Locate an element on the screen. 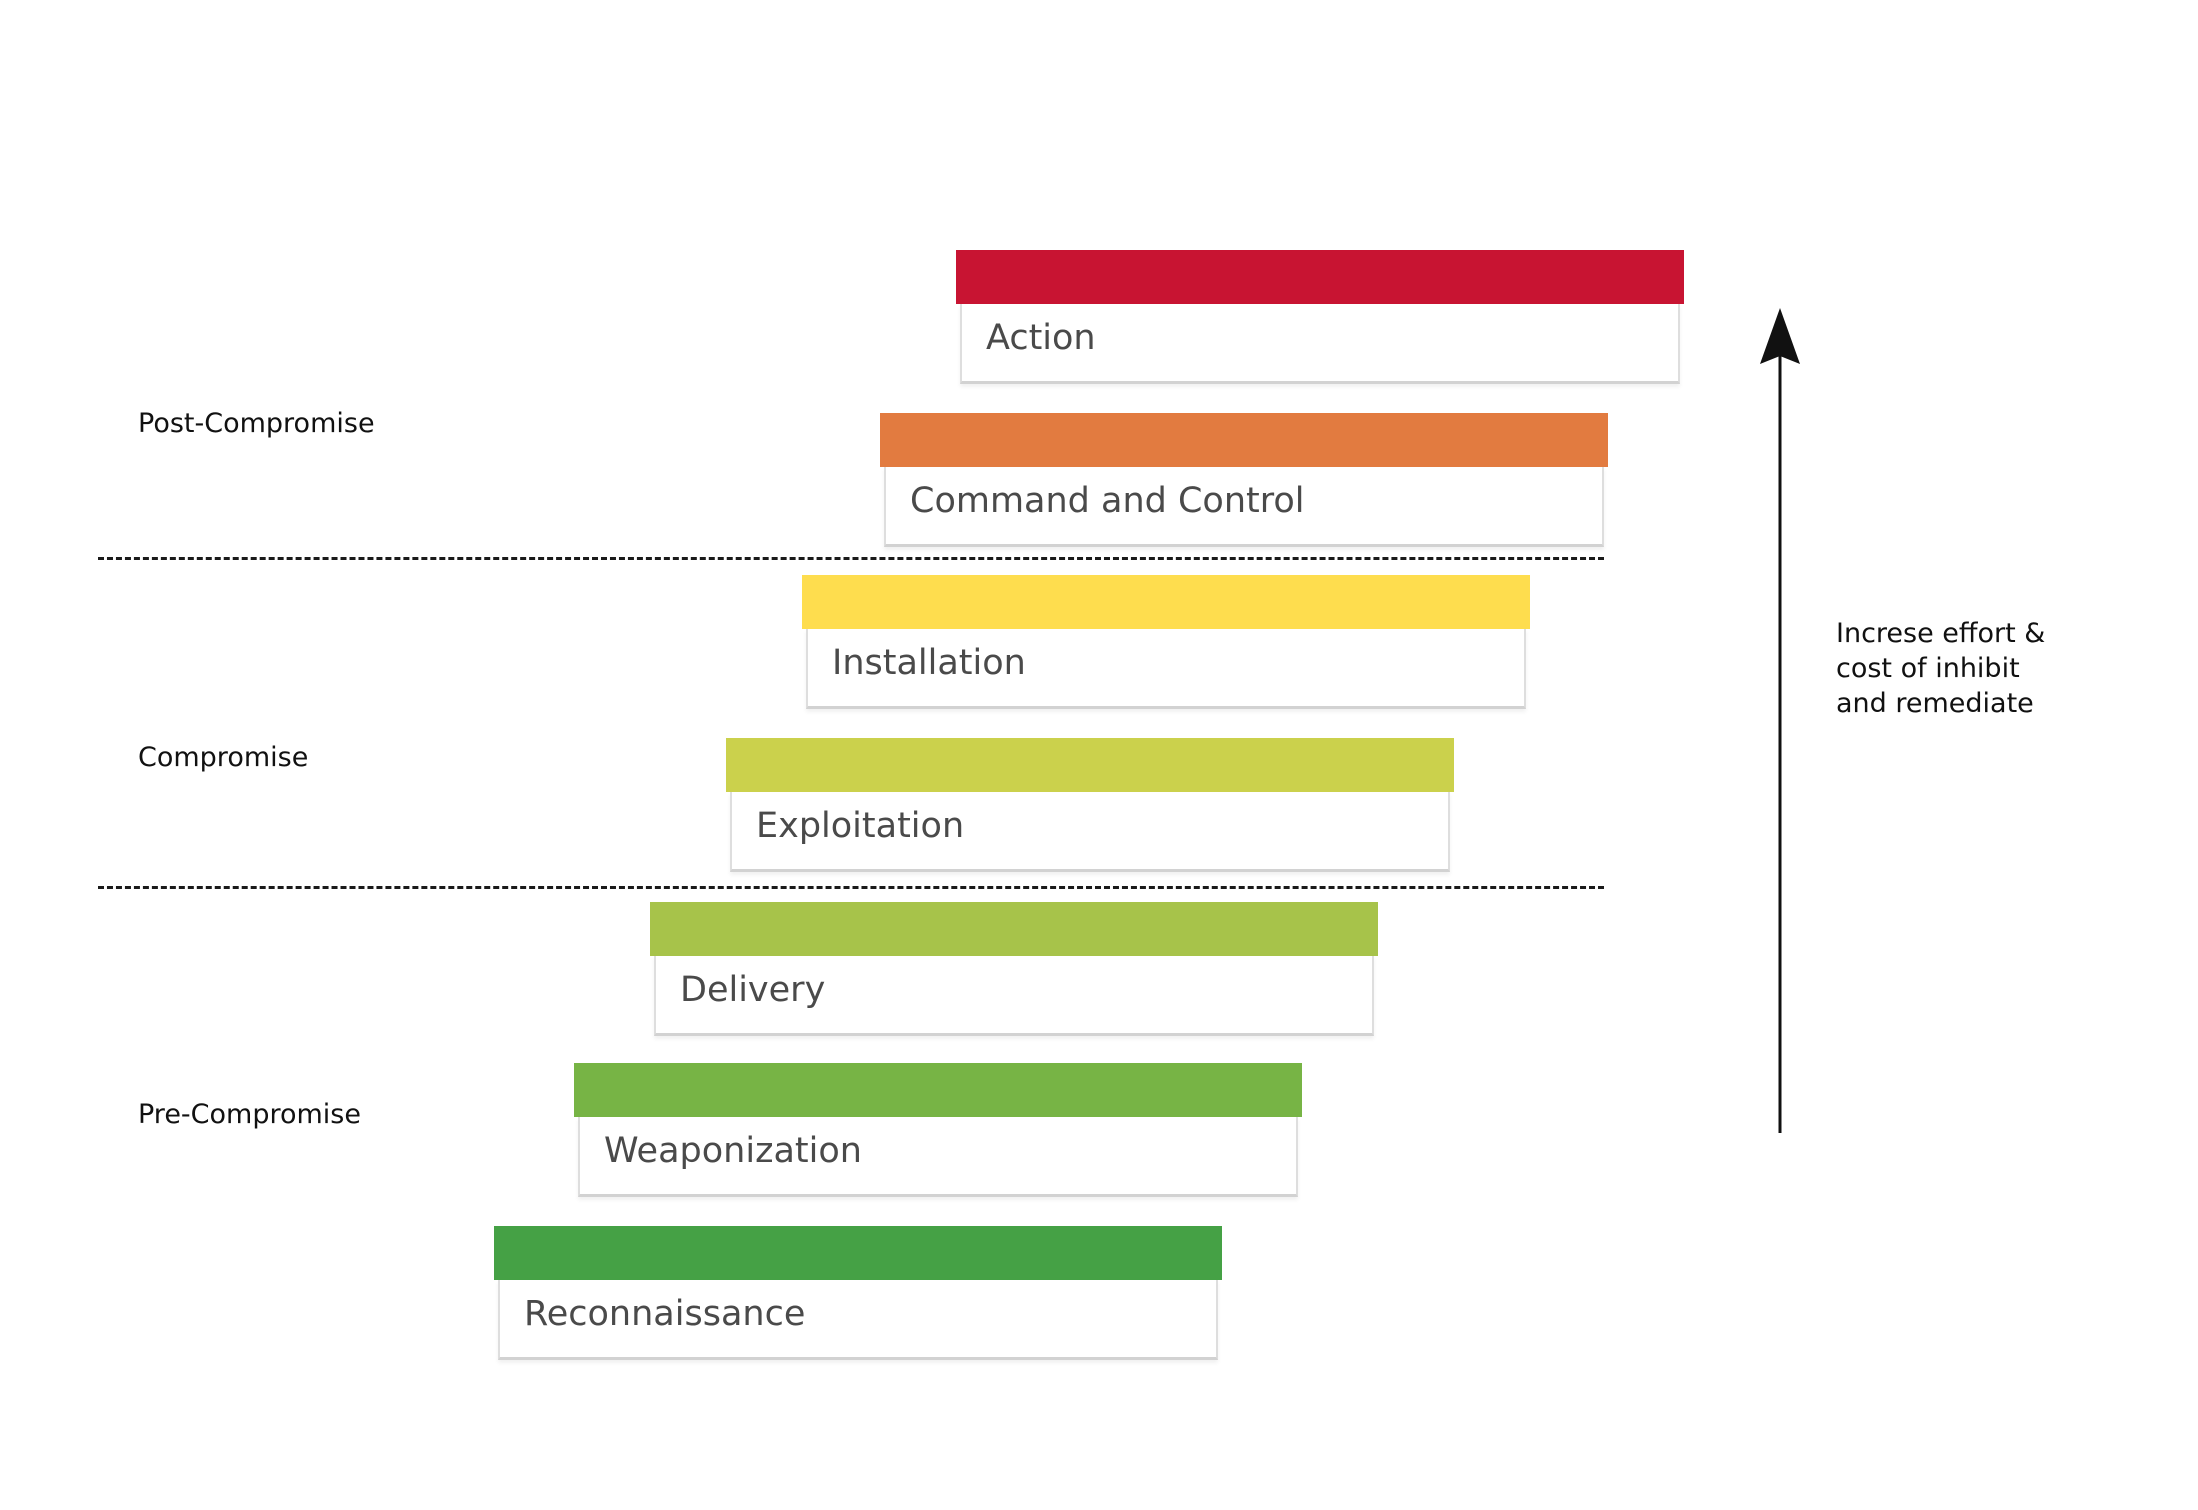  stage-box: Reconnaissance is located at coordinates (858, 1320).